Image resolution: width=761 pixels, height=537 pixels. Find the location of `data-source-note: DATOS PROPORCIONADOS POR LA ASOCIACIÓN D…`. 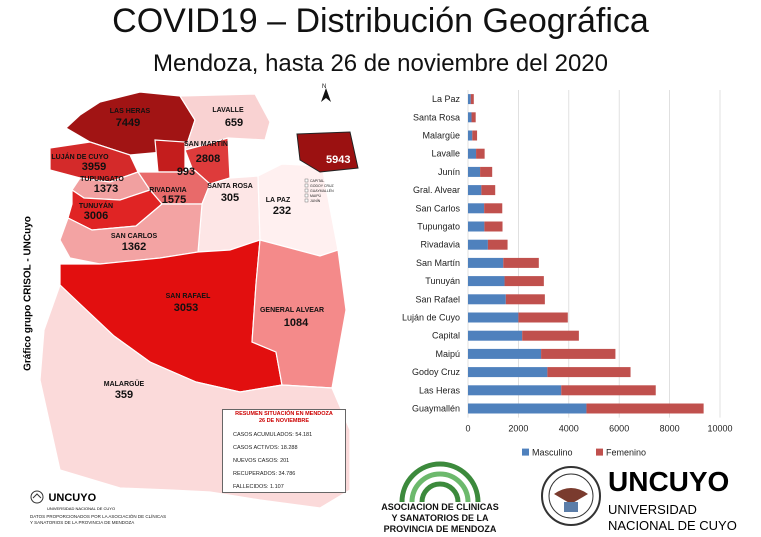

data-source-note: DATOS PROPORCIONADOS POR LA ASOCIACIÓN D… is located at coordinates (98, 519).